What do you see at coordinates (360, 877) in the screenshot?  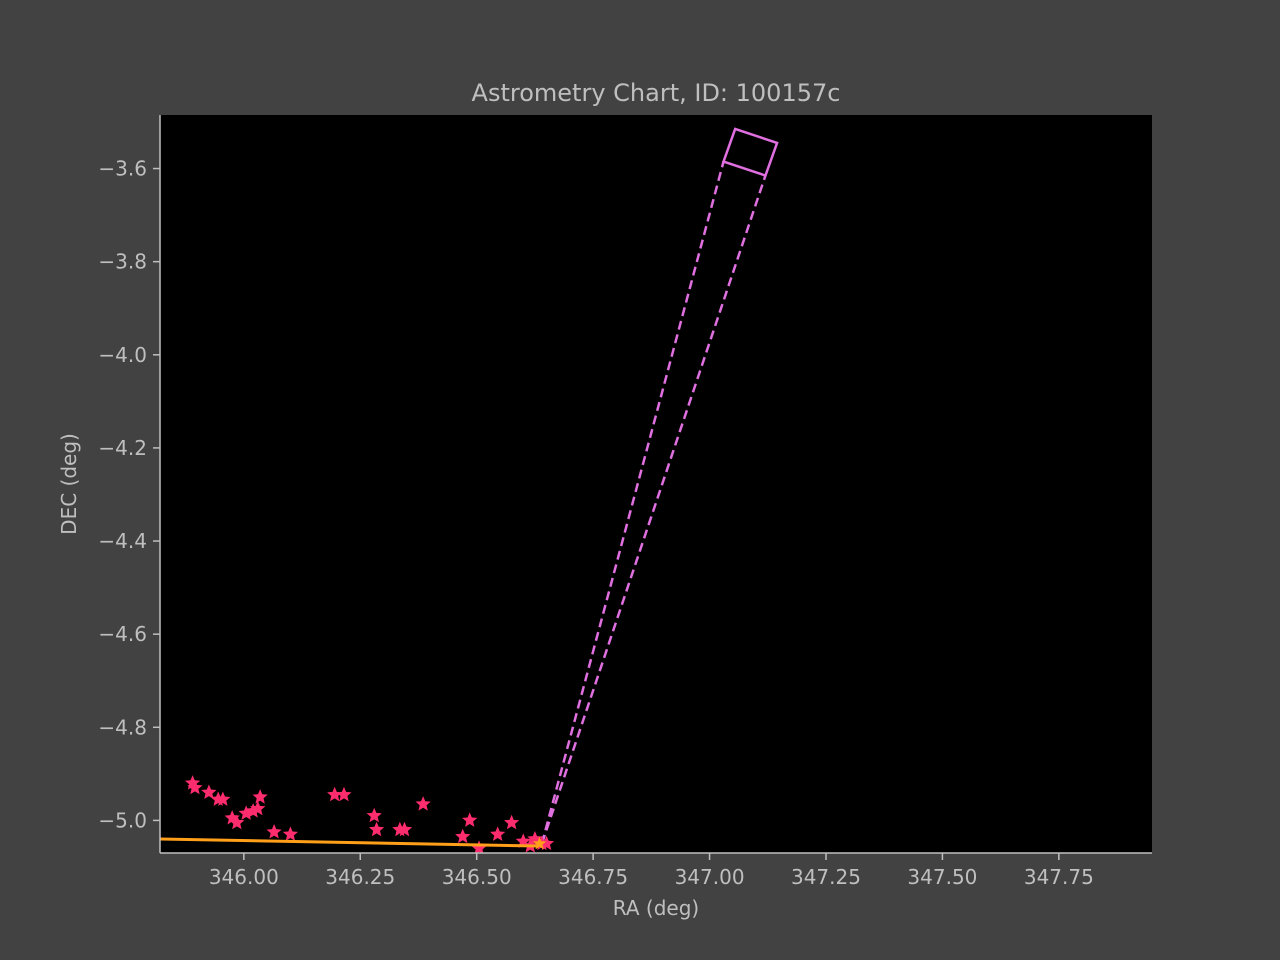 I see `x-tick-label: 346.25` at bounding box center [360, 877].